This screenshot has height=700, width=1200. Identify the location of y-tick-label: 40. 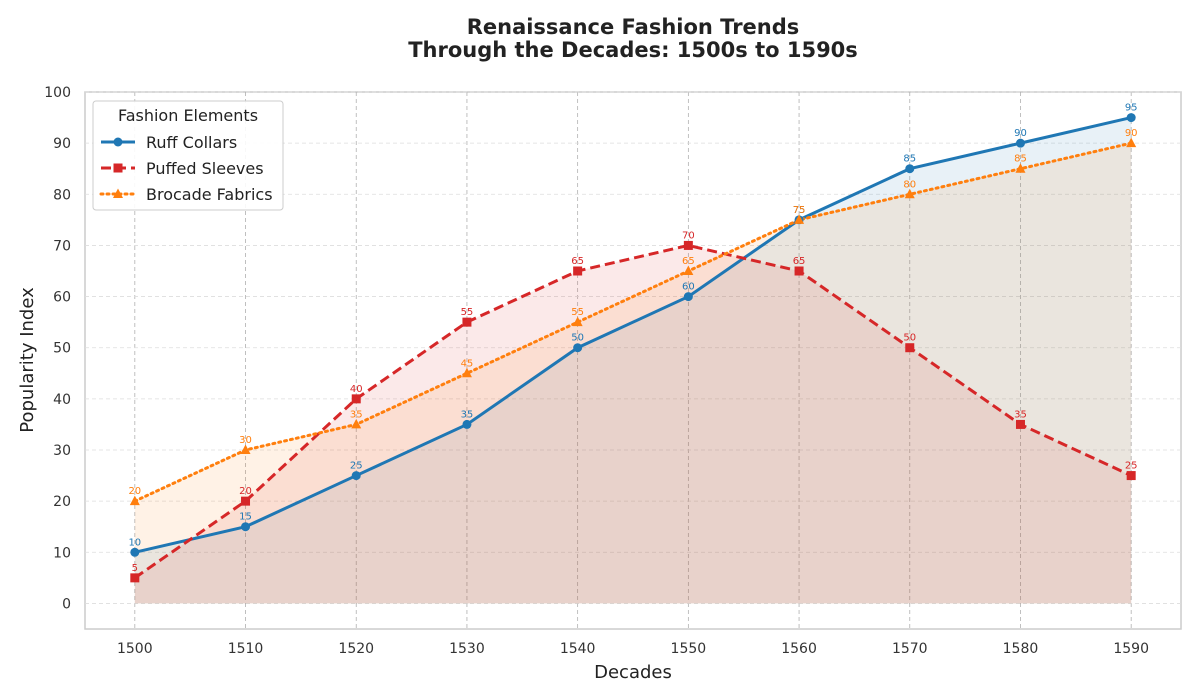
(62, 400).